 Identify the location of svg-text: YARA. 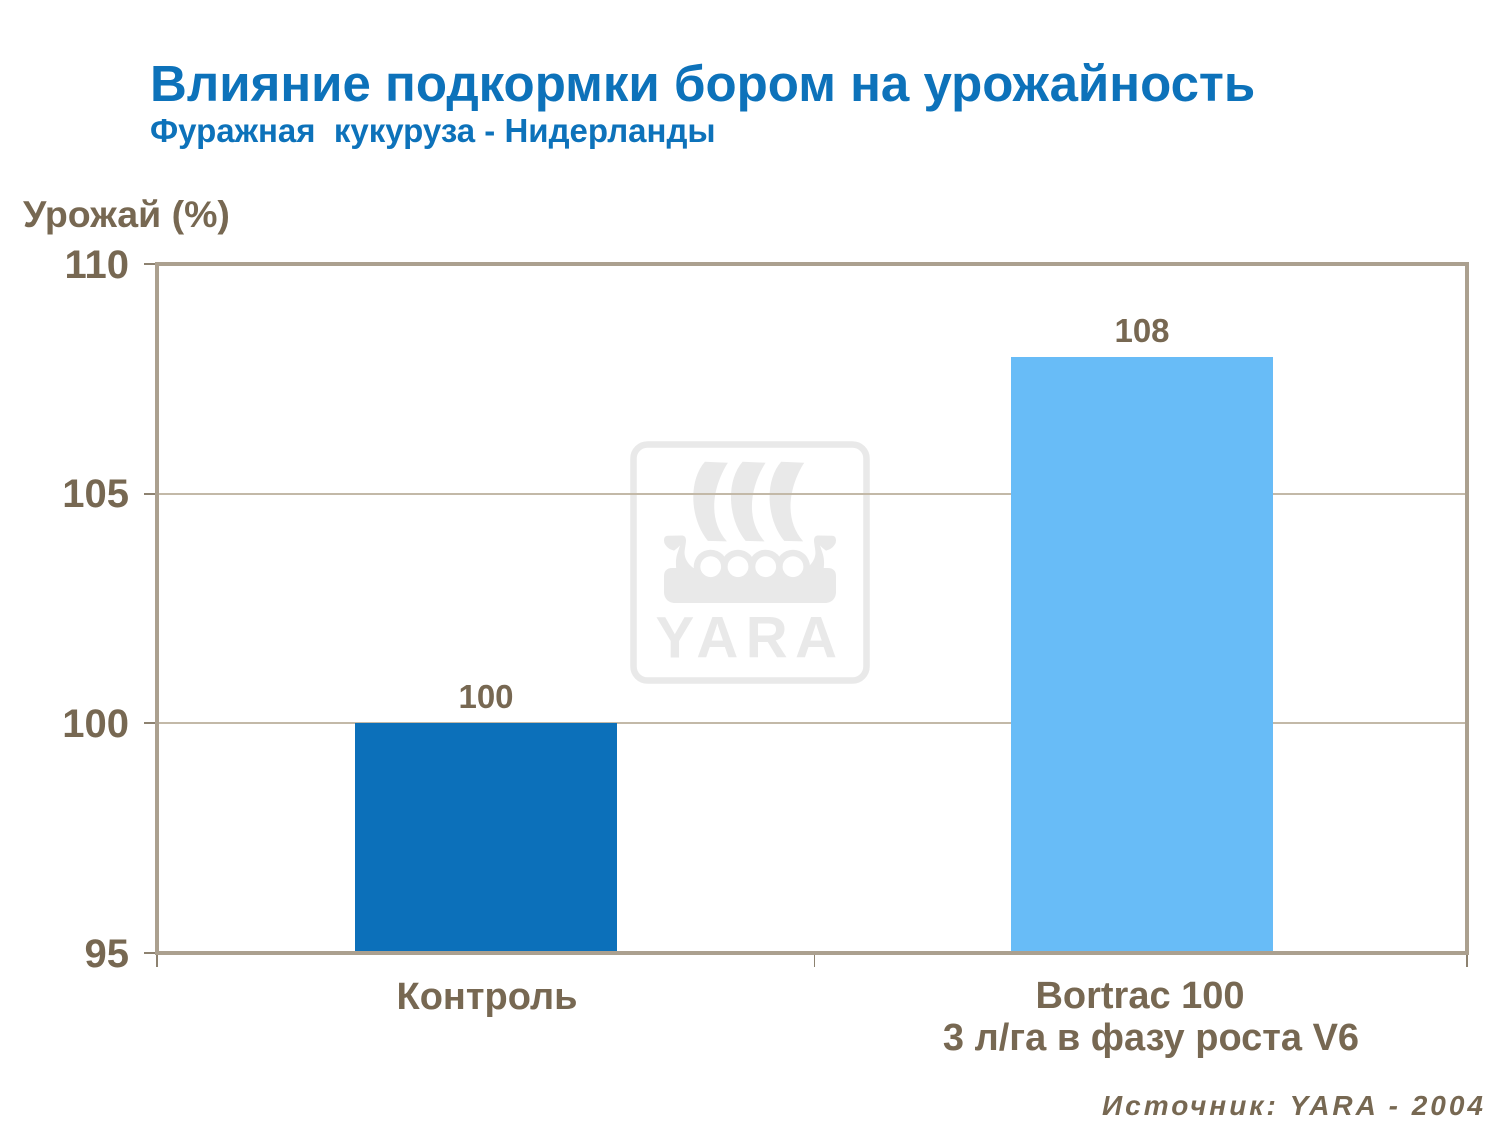
(749, 638).